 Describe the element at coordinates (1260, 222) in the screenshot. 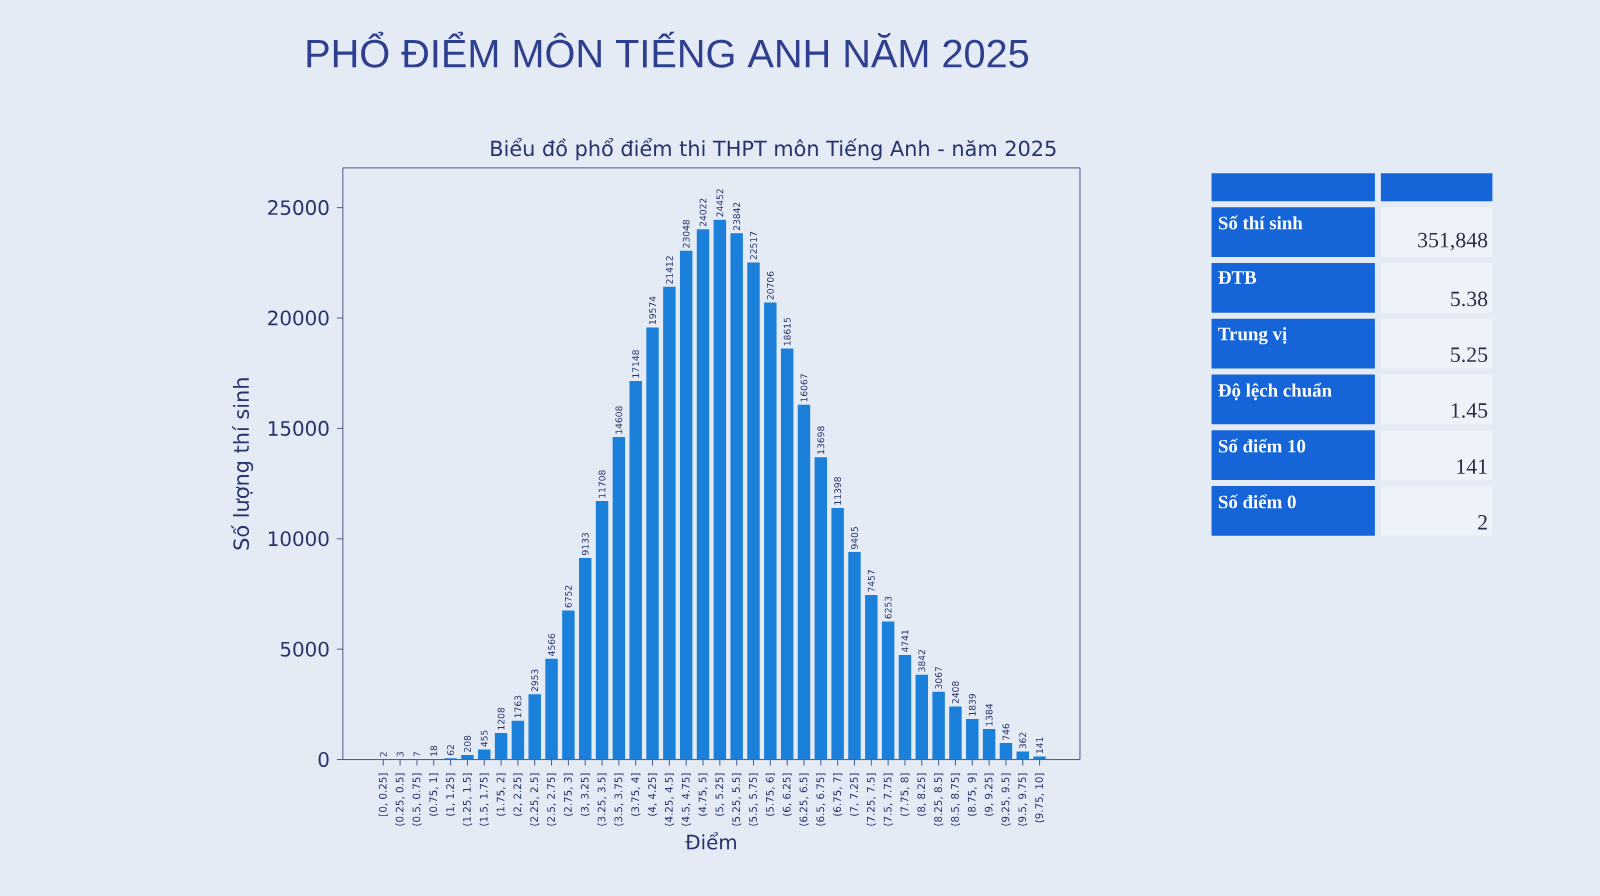

I see `category-label: Số thí sinh` at that location.